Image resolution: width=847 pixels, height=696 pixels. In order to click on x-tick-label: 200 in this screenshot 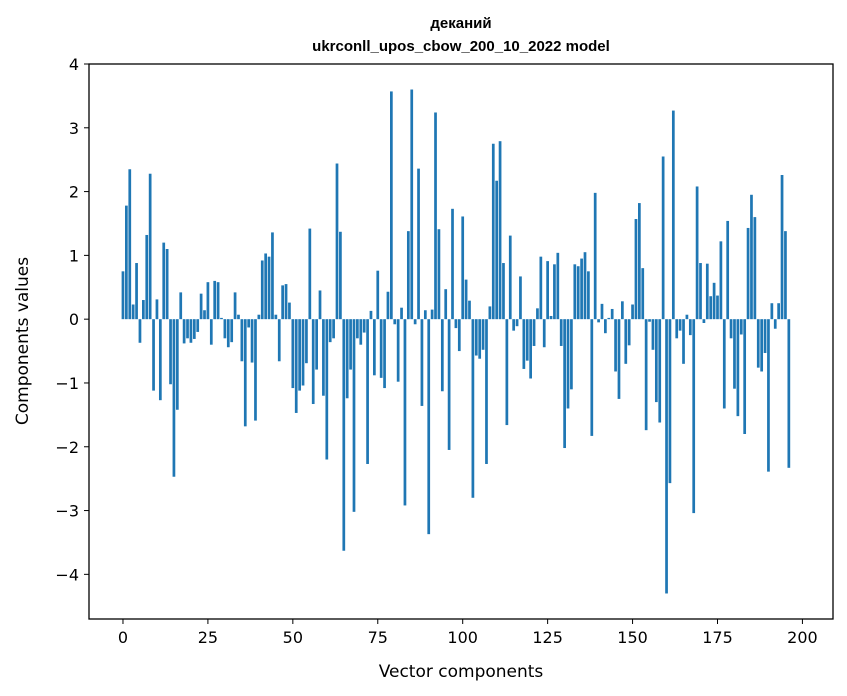, I will do `click(802, 637)`.